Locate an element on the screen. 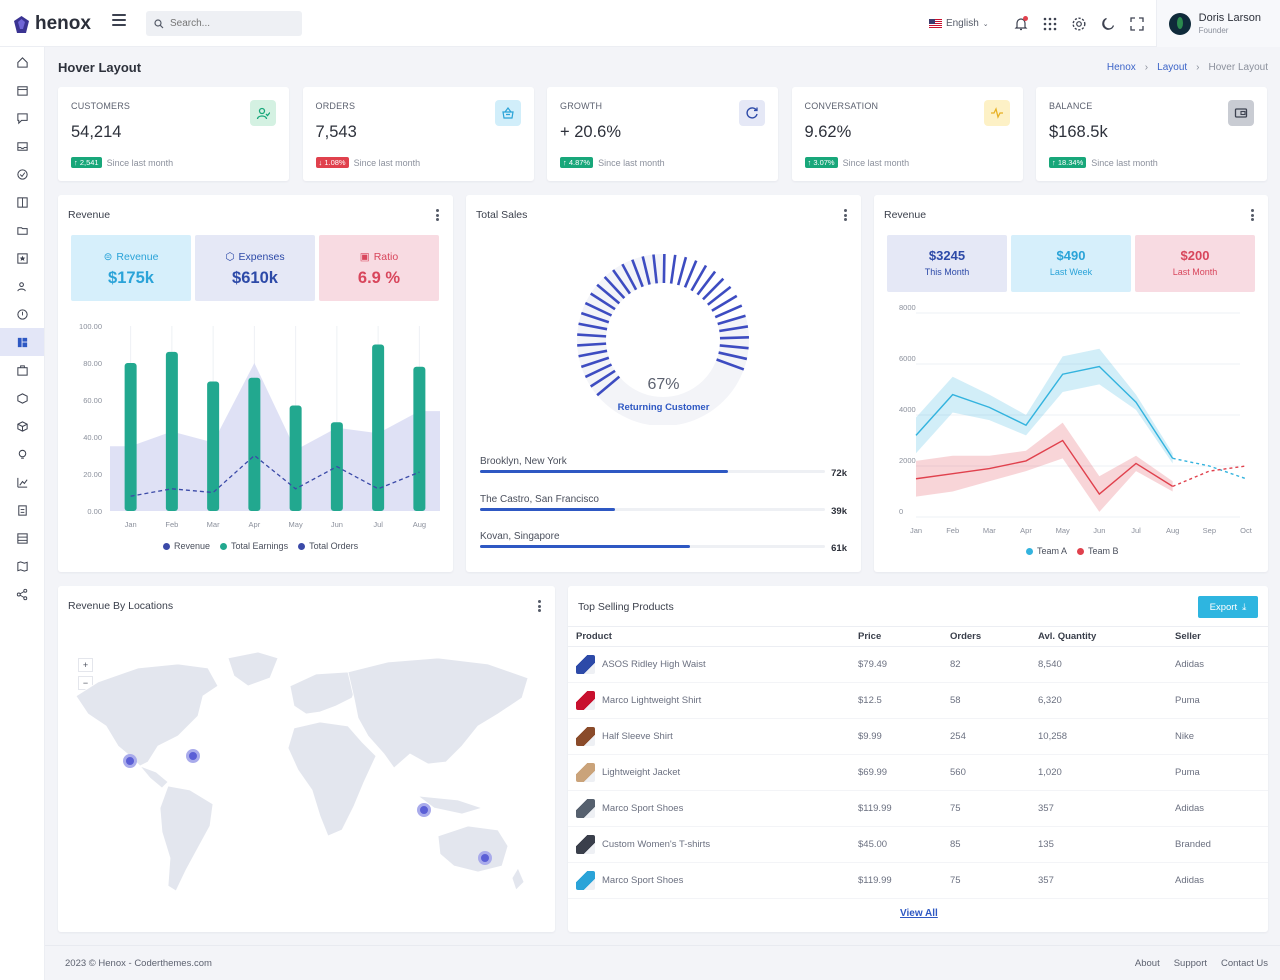 Image resolution: width=1280 pixels, height=980 pixels. sidebar-item-inbox is located at coordinates (22, 146).